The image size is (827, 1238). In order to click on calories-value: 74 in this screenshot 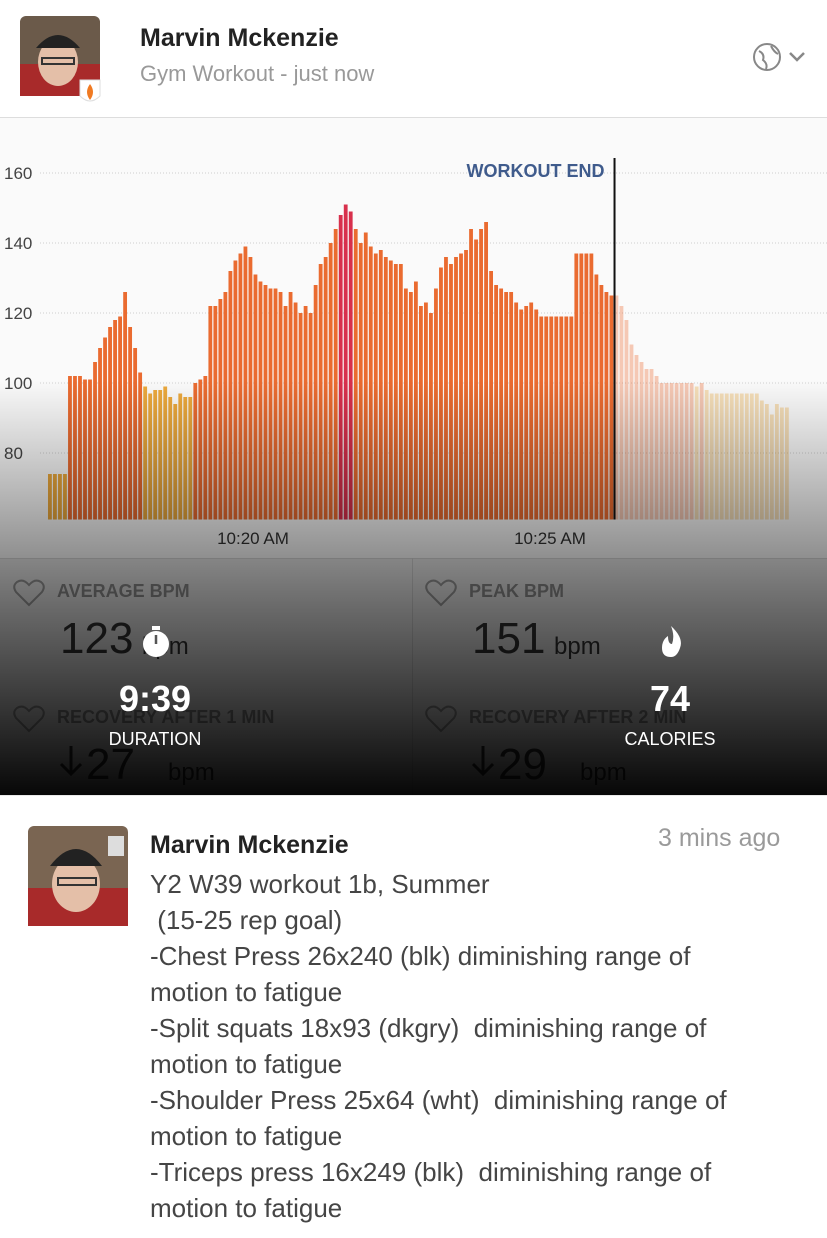, I will do `click(670, 698)`.